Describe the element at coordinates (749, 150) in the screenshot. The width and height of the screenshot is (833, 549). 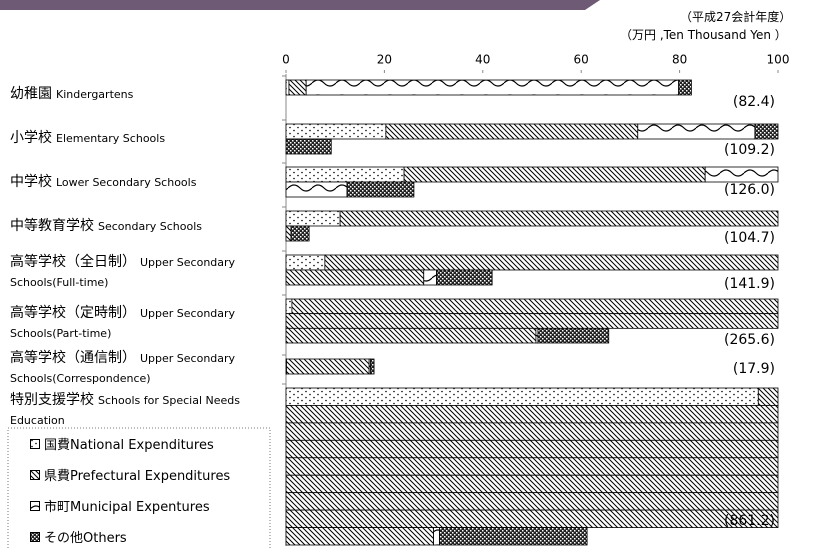
I see `total-label: (109.2)` at that location.